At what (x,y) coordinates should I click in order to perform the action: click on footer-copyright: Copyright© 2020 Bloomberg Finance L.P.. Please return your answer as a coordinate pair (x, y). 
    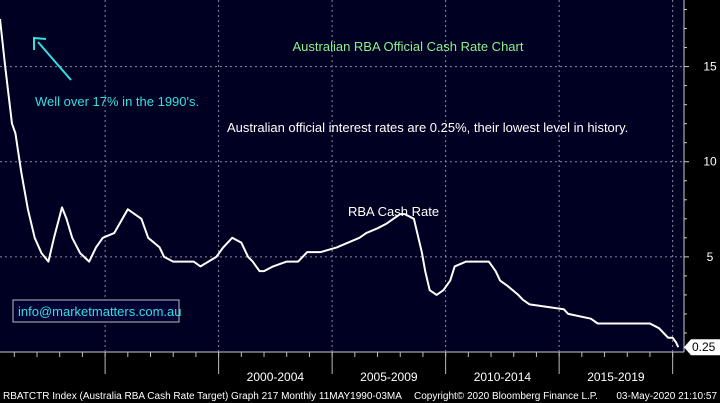
    Looking at the image, I should click on (506, 396).